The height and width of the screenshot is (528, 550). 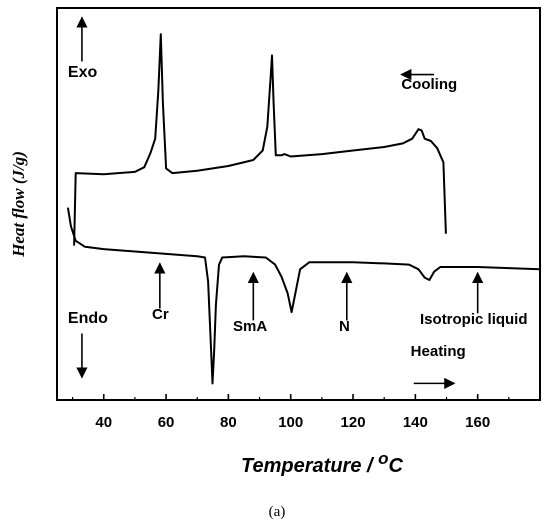 What do you see at coordinates (474, 319) in the screenshot?
I see `annotation-isotropic-liquid: Isotropic liquid` at bounding box center [474, 319].